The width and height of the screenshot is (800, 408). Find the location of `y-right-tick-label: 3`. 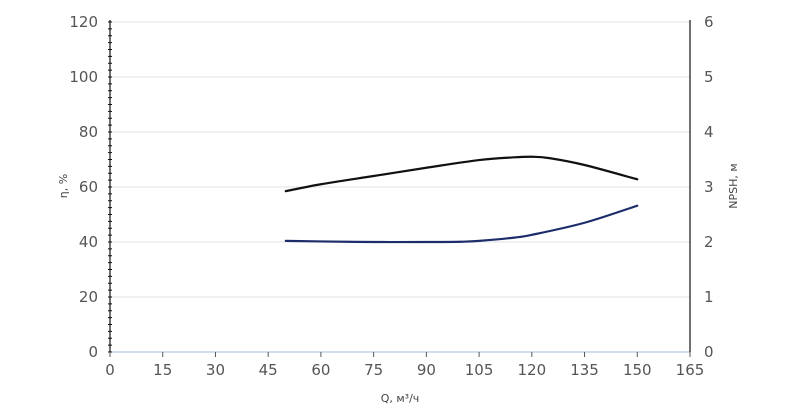

y-right-tick-label: 3 is located at coordinates (709, 187).